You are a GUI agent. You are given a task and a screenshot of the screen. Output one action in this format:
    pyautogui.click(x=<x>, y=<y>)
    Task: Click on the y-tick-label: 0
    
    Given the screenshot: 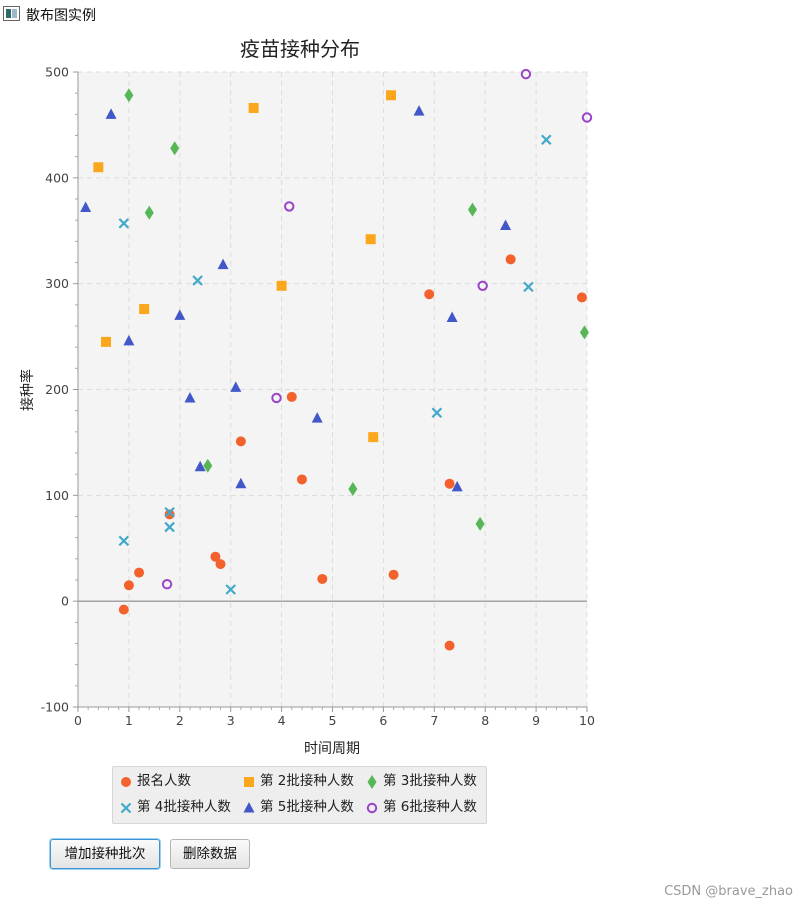 What is the action you would take?
    pyautogui.click(x=65, y=601)
    